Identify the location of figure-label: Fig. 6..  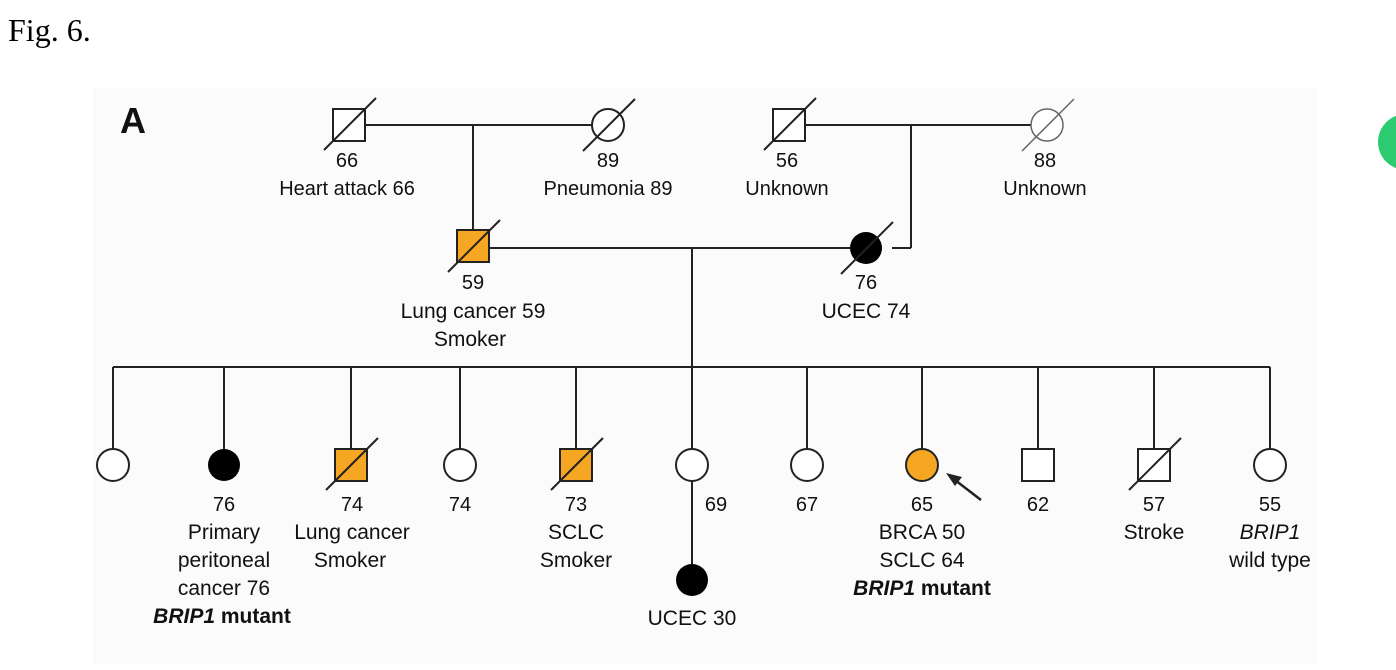
(49, 30).